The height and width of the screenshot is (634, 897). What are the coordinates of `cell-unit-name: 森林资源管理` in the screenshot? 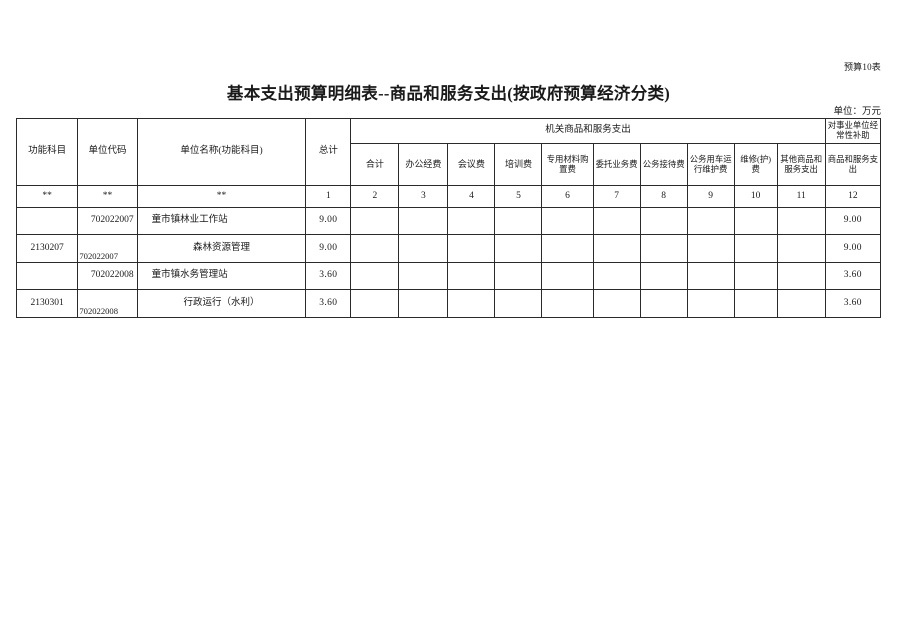 It's located at (221, 248).